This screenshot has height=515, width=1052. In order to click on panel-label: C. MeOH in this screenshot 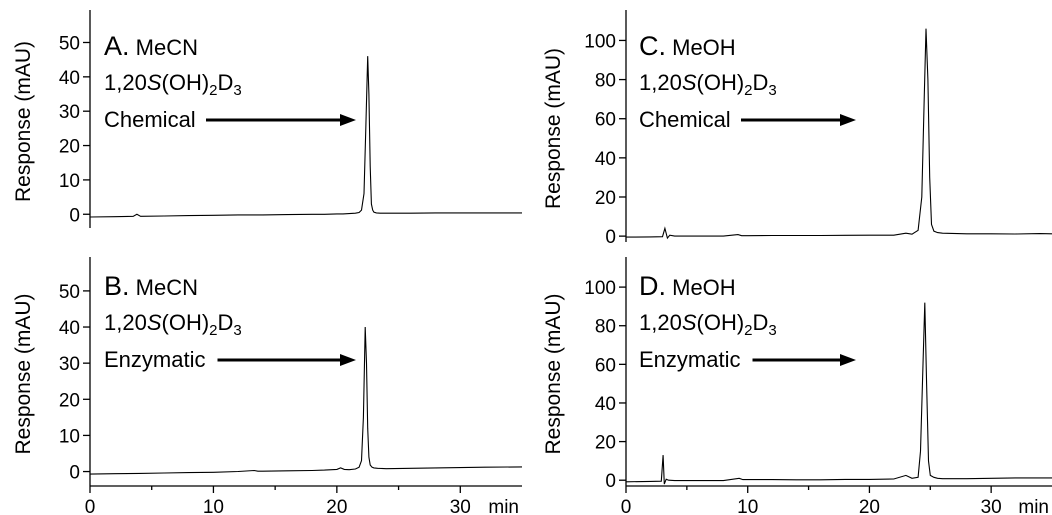, I will do `click(687, 46)`.